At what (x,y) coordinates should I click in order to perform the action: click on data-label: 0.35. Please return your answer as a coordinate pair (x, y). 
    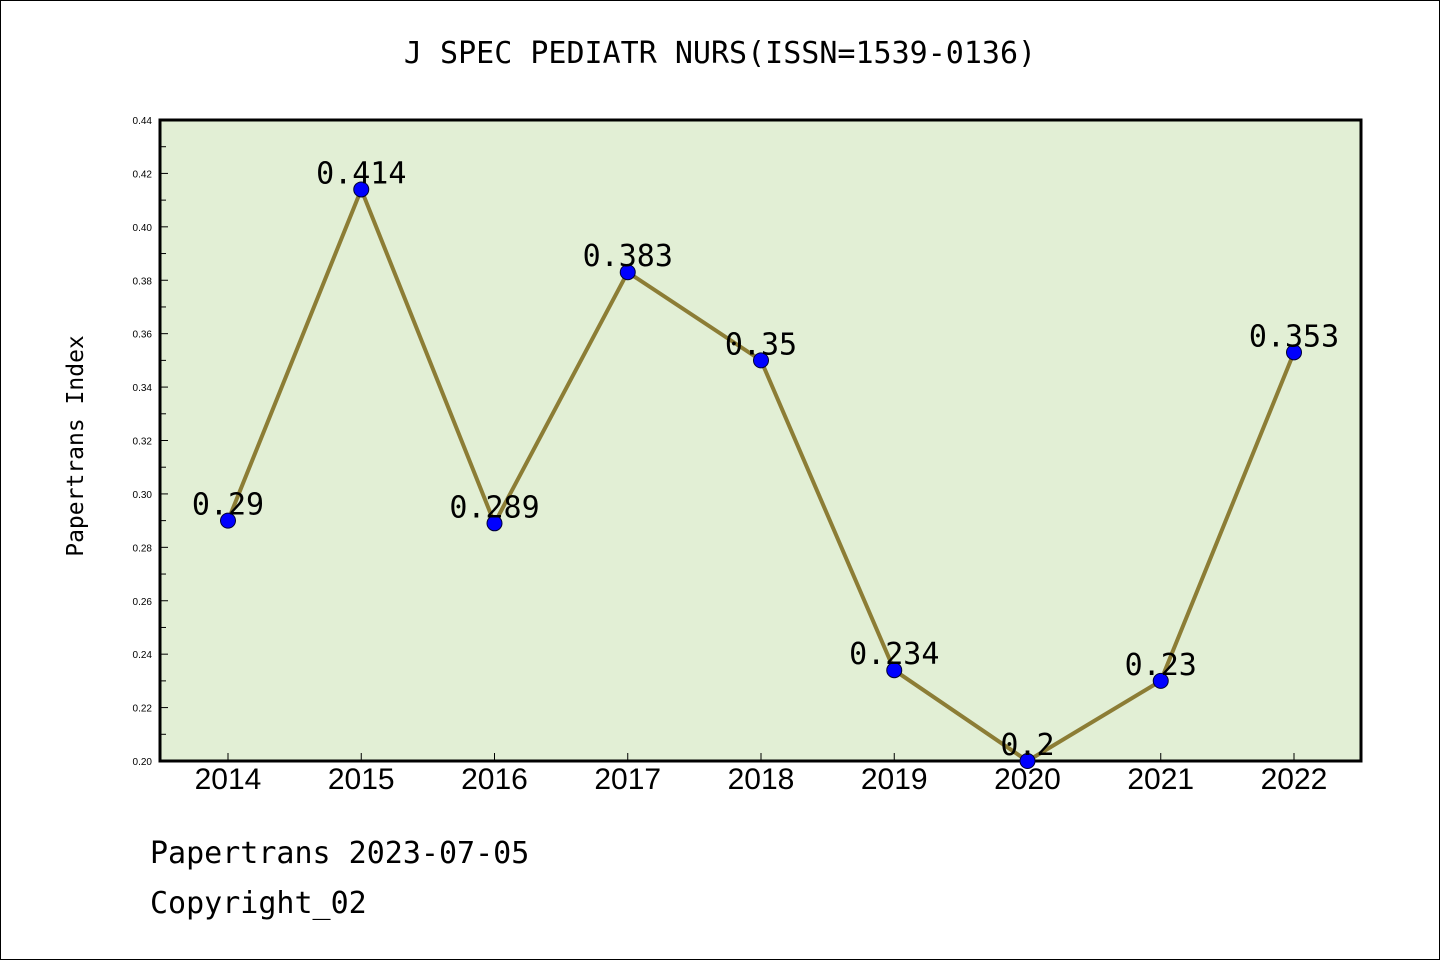
    Looking at the image, I should click on (761, 344).